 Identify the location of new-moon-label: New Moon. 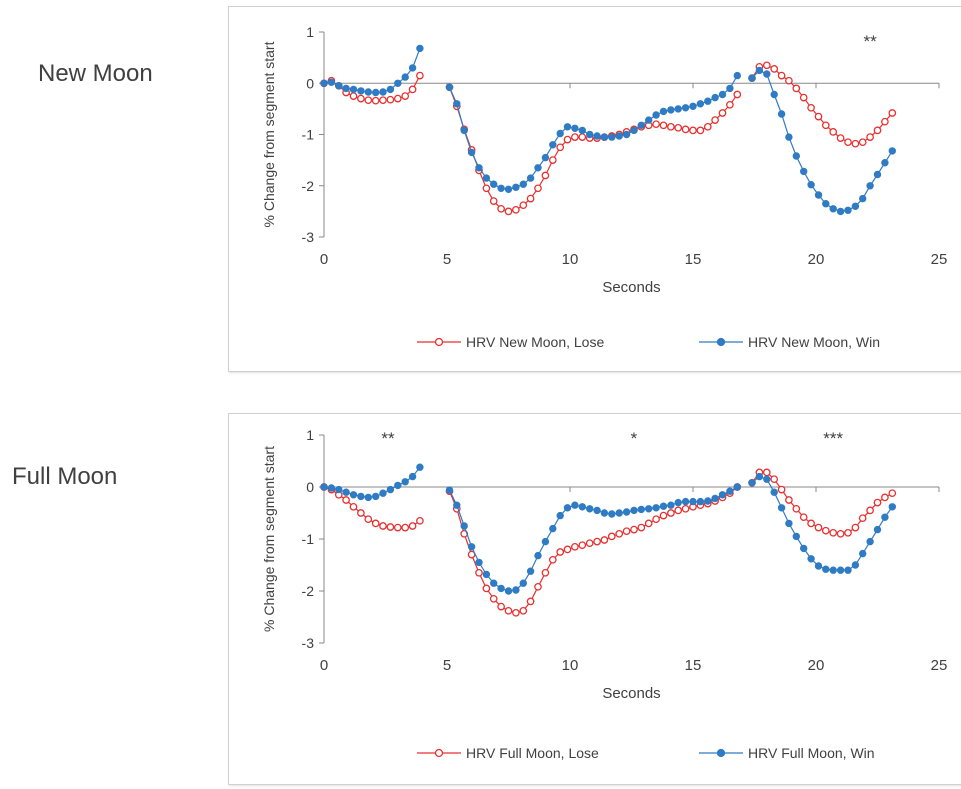
(95, 73).